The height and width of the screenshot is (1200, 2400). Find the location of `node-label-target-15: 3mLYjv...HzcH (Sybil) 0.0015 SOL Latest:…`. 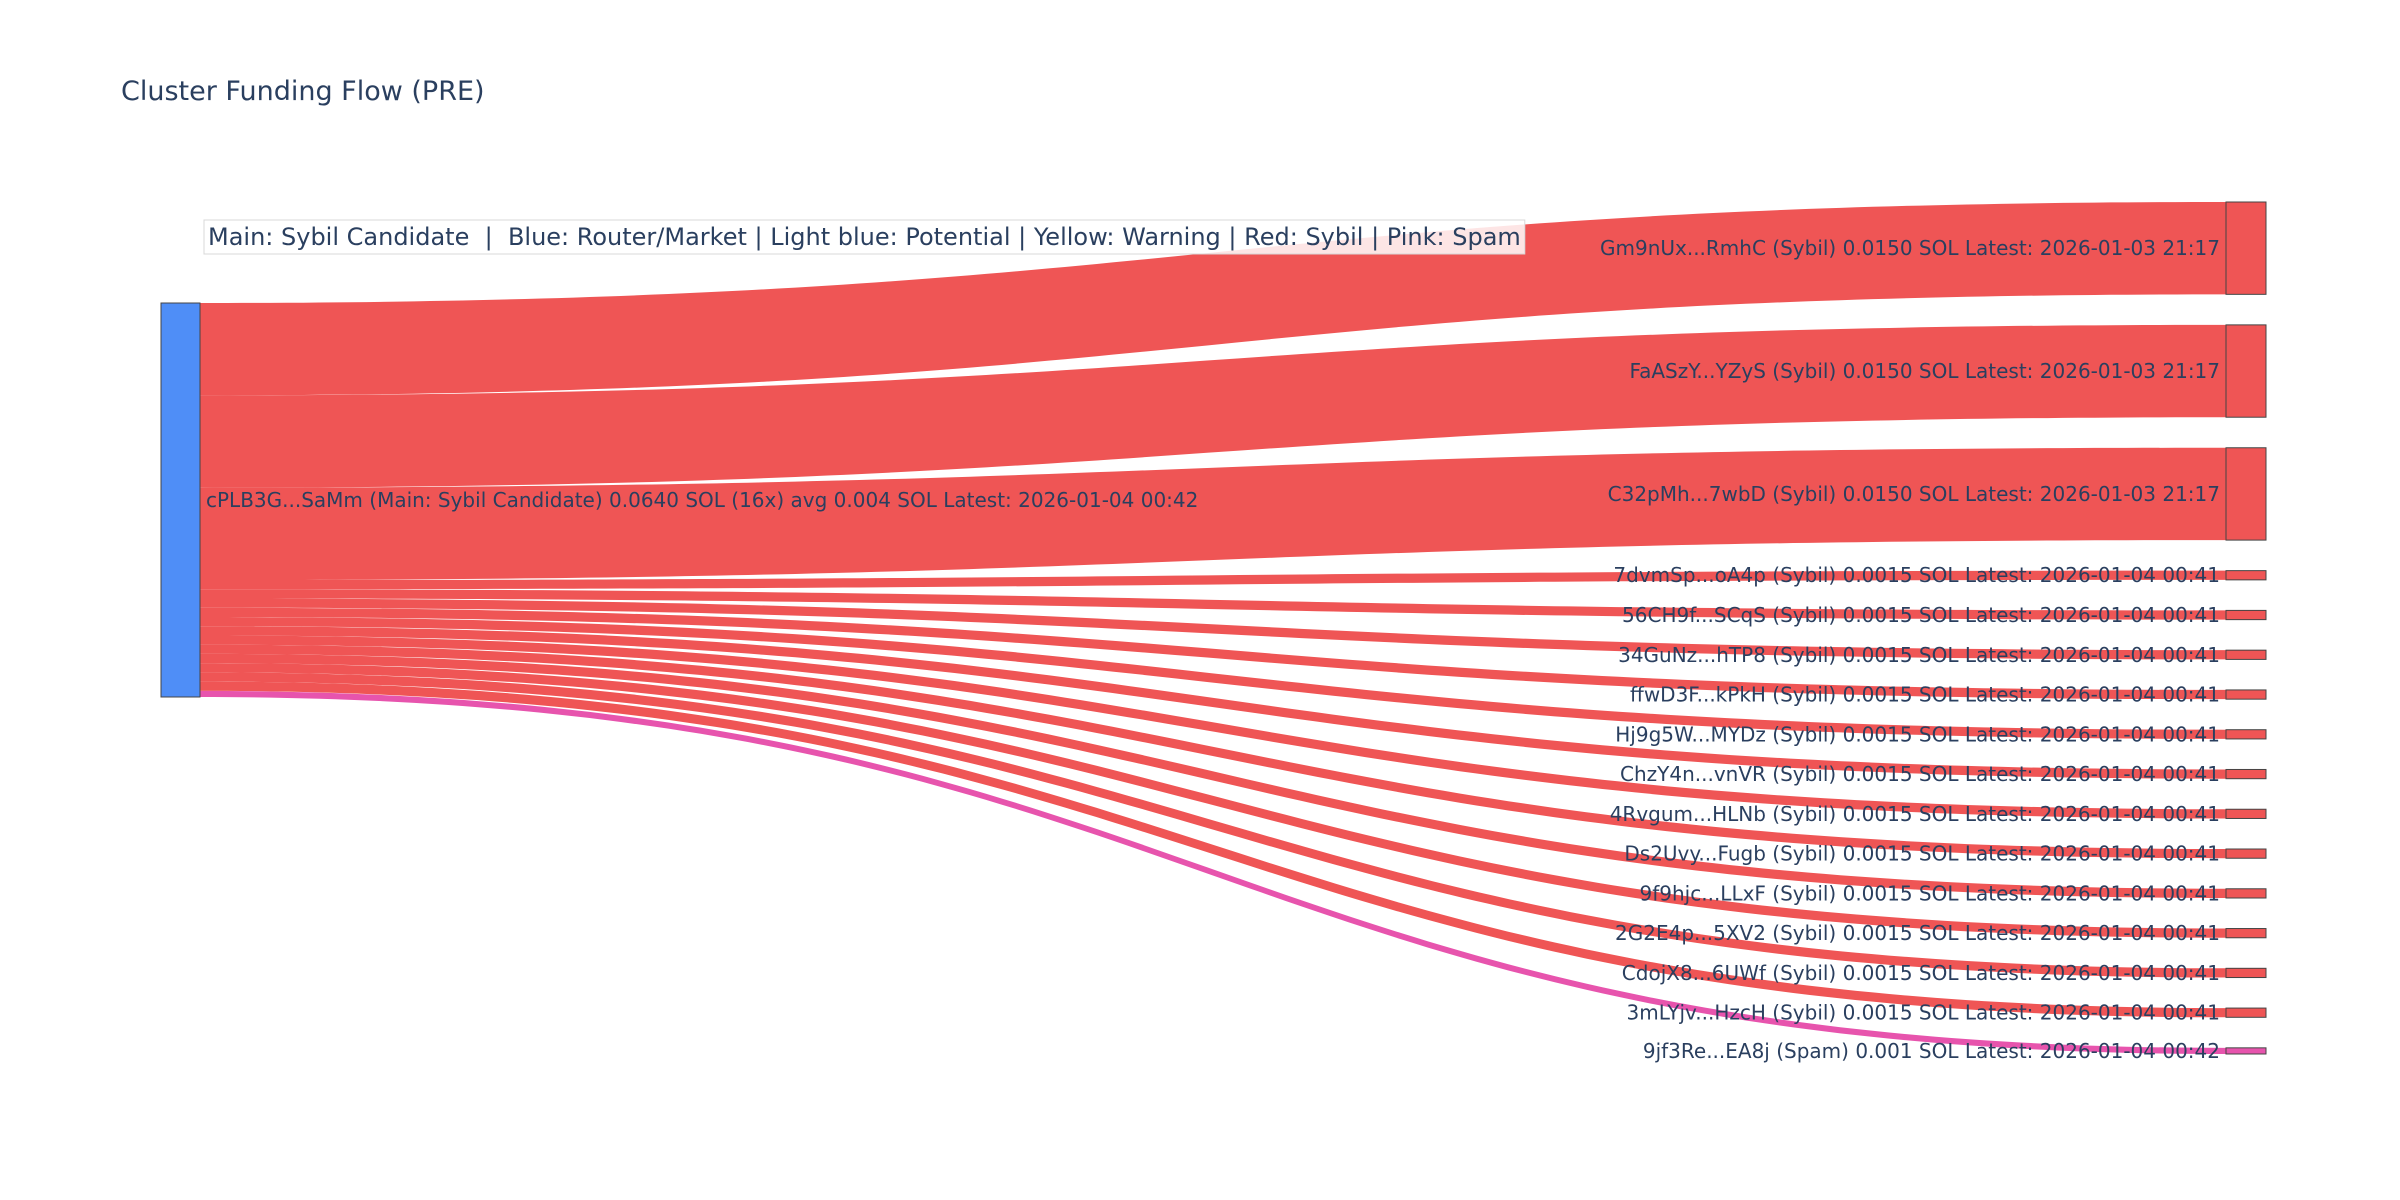

node-label-target-15: 3mLYjv...HzcH (Sybil) 0.0015 SOL Latest:… is located at coordinates (1923, 1013).